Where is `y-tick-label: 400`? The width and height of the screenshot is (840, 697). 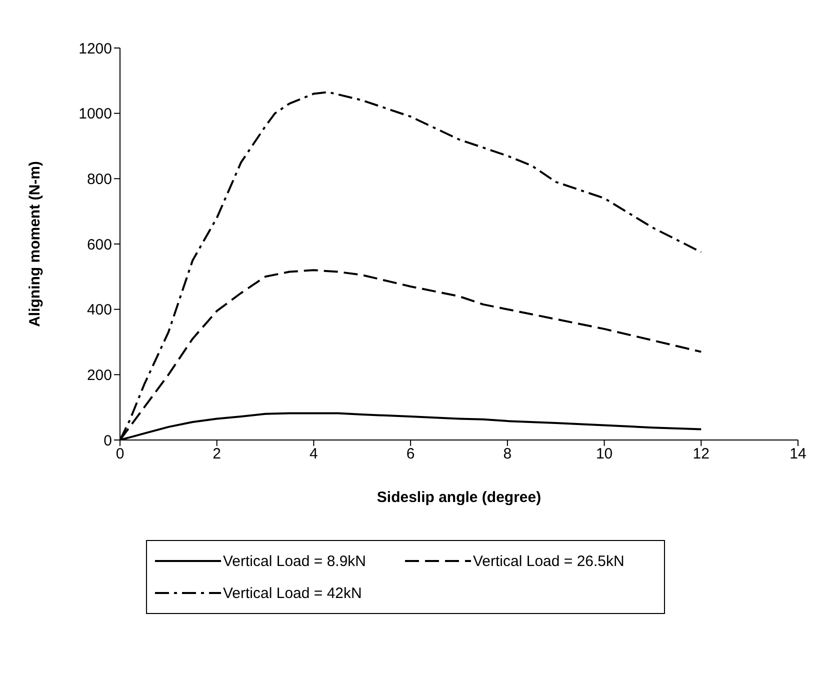 y-tick-label: 400 is located at coordinates (99, 310).